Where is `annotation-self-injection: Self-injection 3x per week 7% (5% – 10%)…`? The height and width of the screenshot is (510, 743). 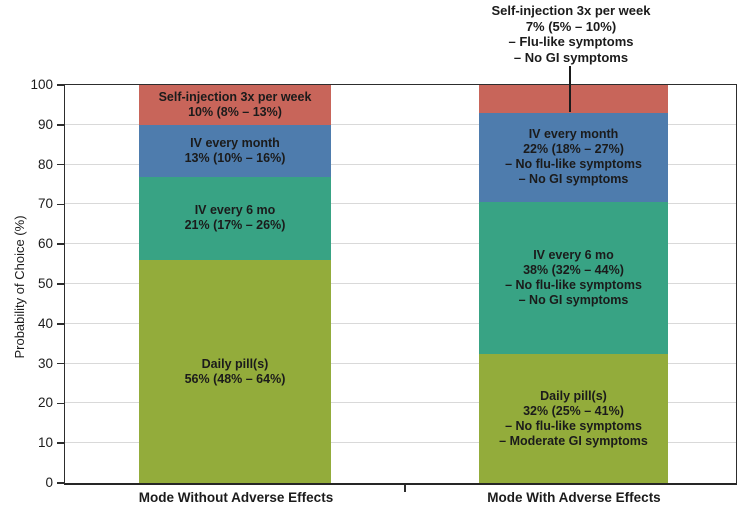
annotation-self-injection: Self-injection 3x per week 7% (5% – 10%)… is located at coordinates (571, 34).